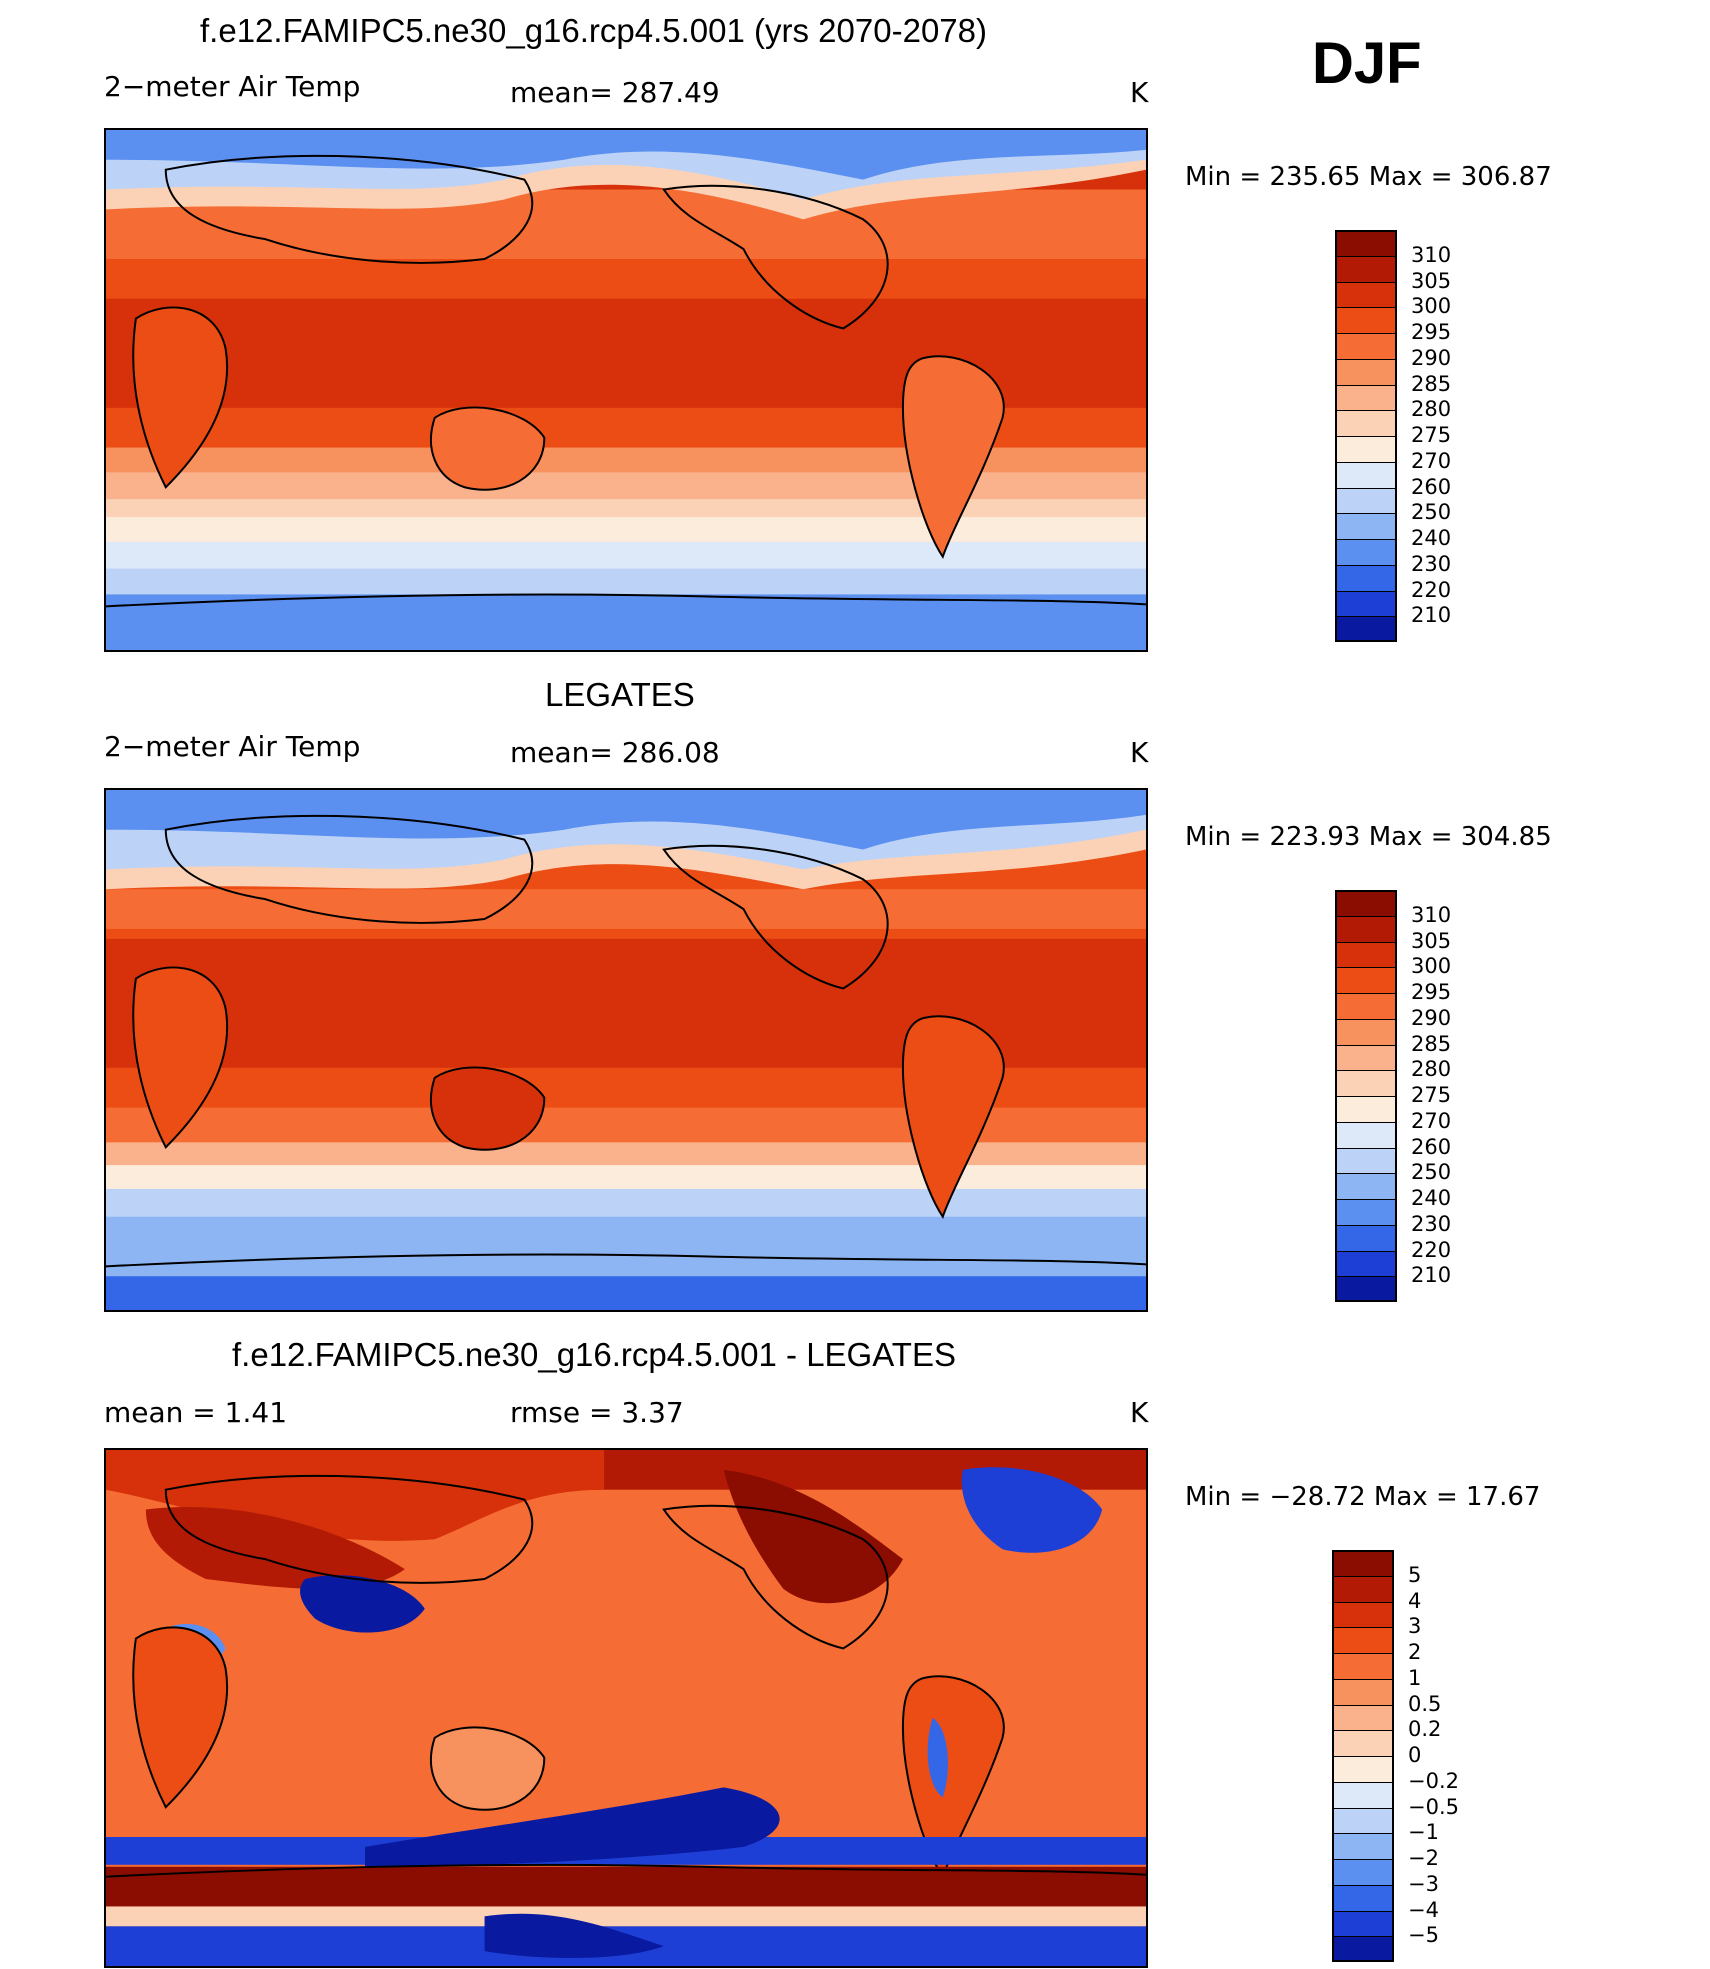  What do you see at coordinates (1368, 177) in the screenshot?
I see `panel-1-minmax: Min = 235.65 Max = 306.87` at bounding box center [1368, 177].